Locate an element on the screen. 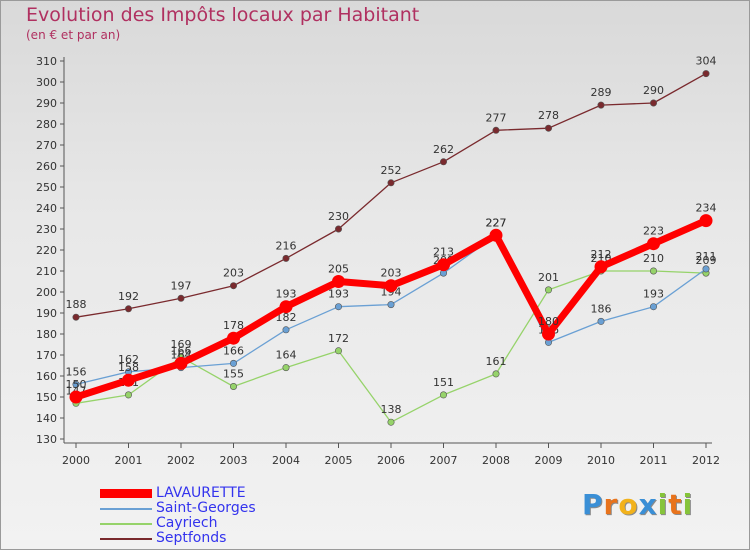 The height and width of the screenshot is (550, 750). point-lavaurette-2004 is located at coordinates (286, 307).